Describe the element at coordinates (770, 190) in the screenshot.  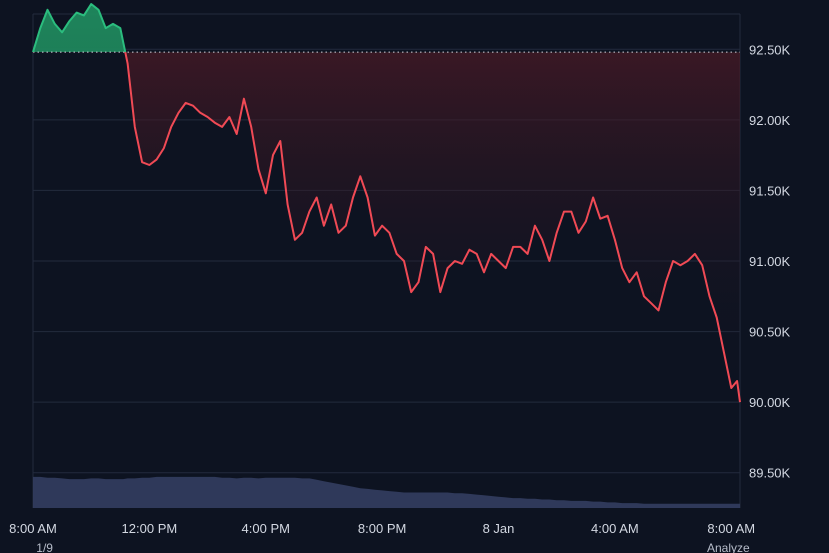
I see `y-tick-label: 91.50K` at that location.